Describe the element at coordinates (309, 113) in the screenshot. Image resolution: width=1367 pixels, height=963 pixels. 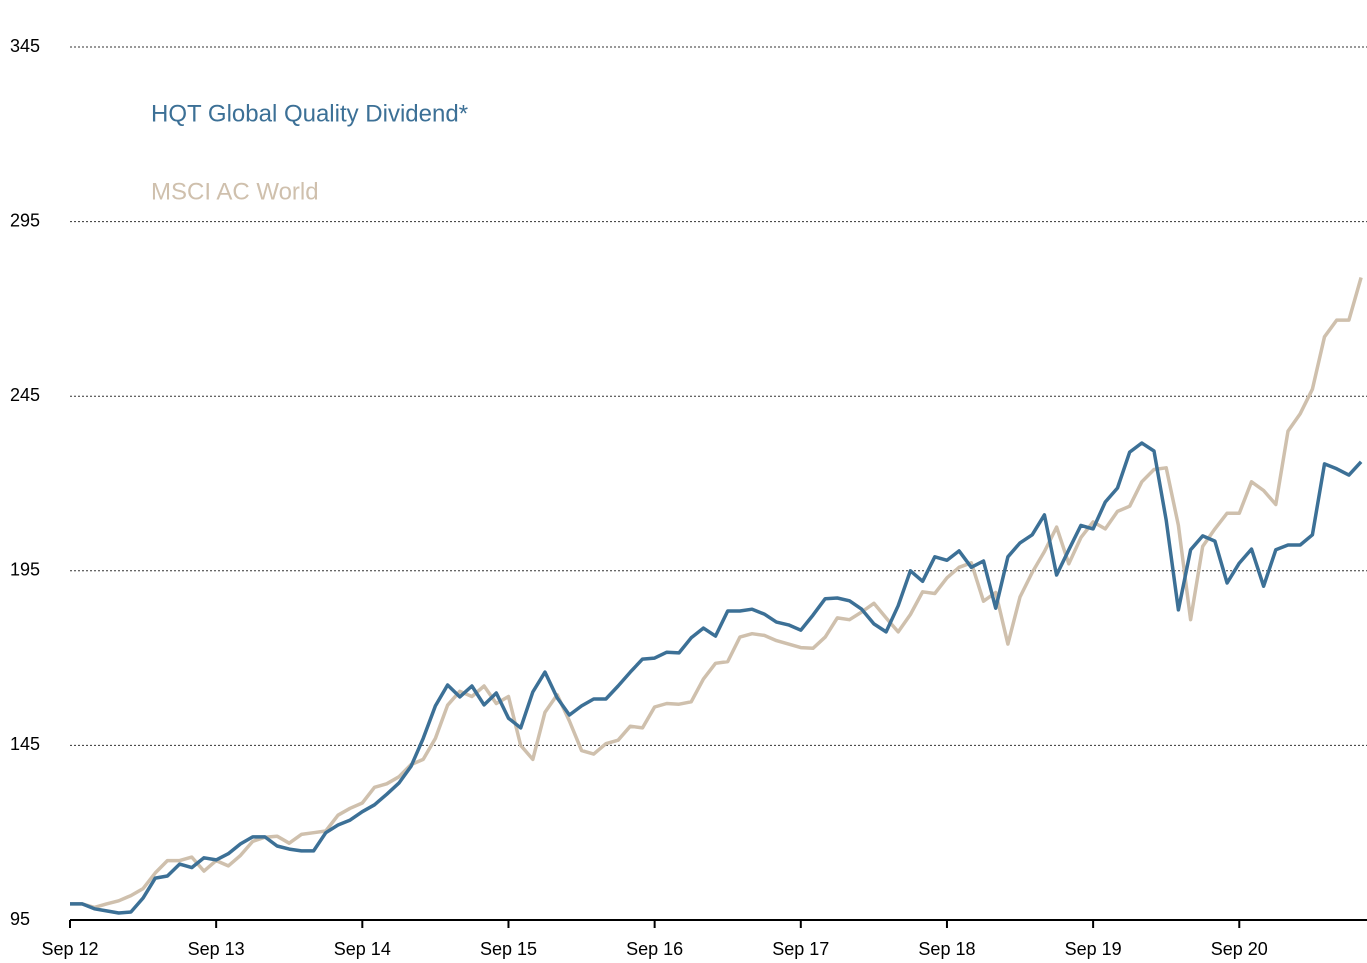
I see `legend-entry: HQT Global Quality Dividend*` at that location.